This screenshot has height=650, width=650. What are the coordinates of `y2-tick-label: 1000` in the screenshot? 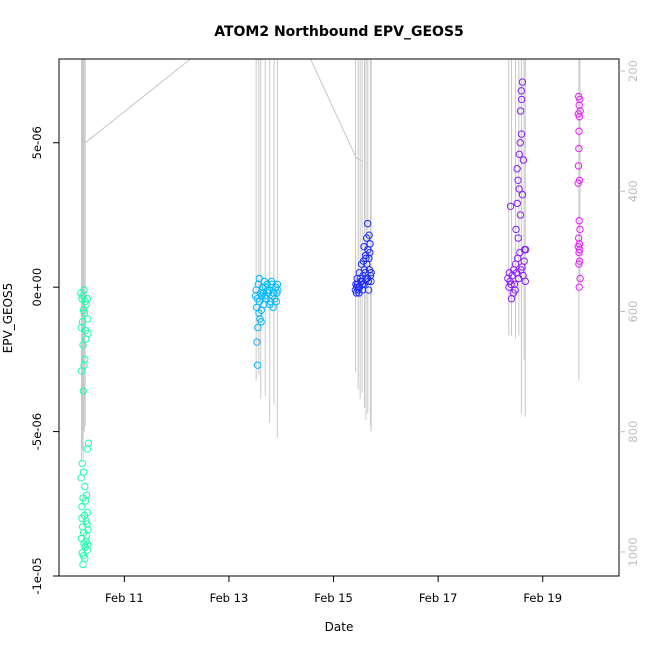 It's located at (633, 551).